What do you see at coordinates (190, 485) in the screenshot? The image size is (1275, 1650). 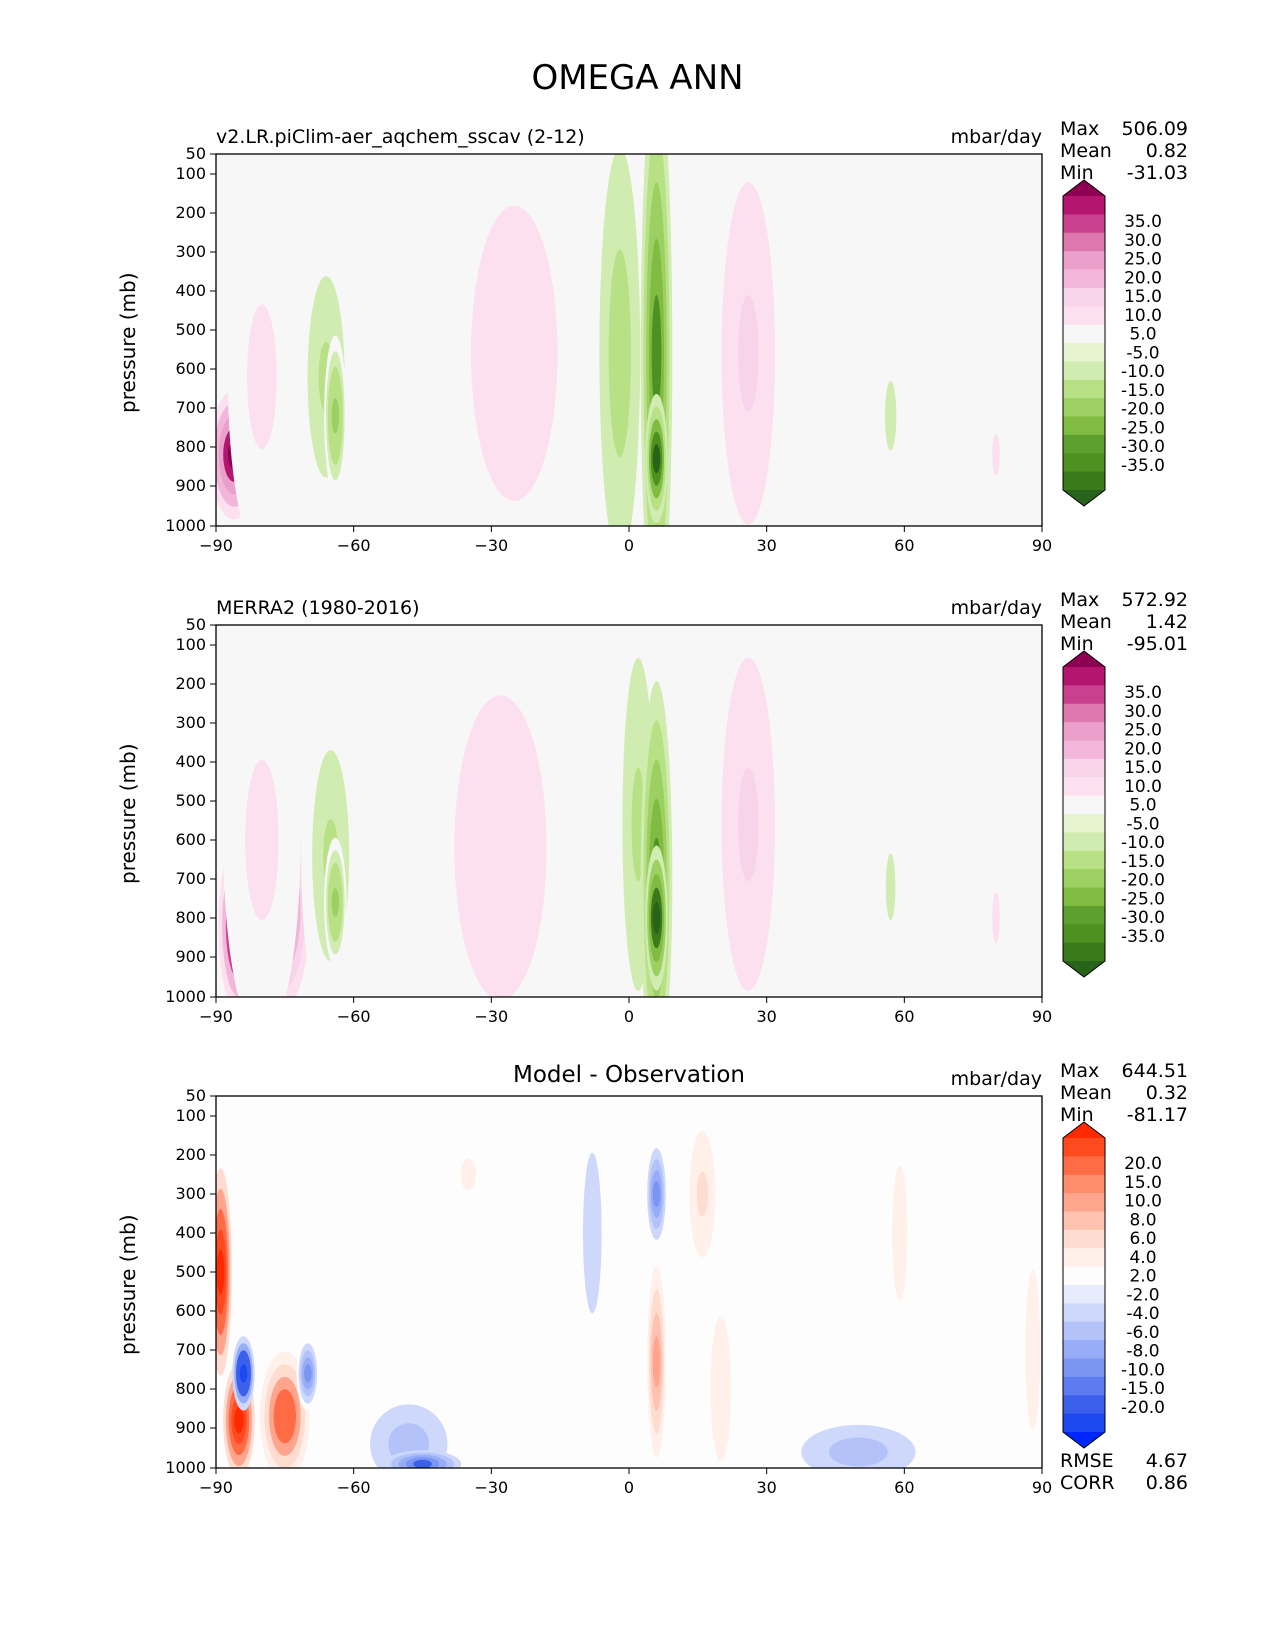 I see `y-tick-label: 900` at bounding box center [190, 485].